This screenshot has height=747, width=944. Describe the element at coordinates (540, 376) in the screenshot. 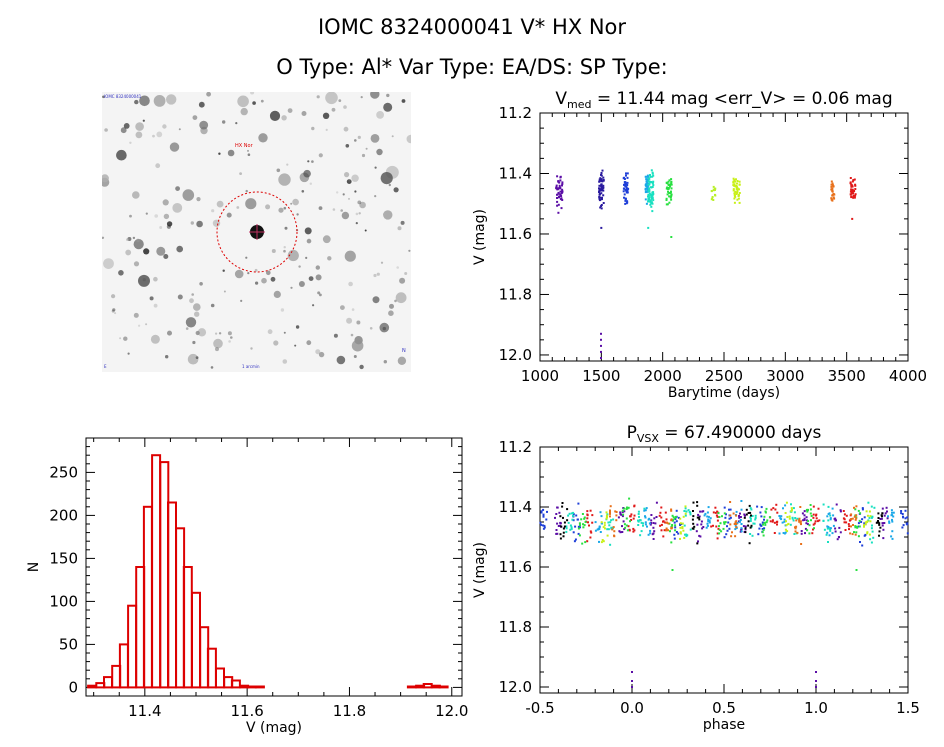

I see `lightcurve-xtick-label: 1000` at that location.